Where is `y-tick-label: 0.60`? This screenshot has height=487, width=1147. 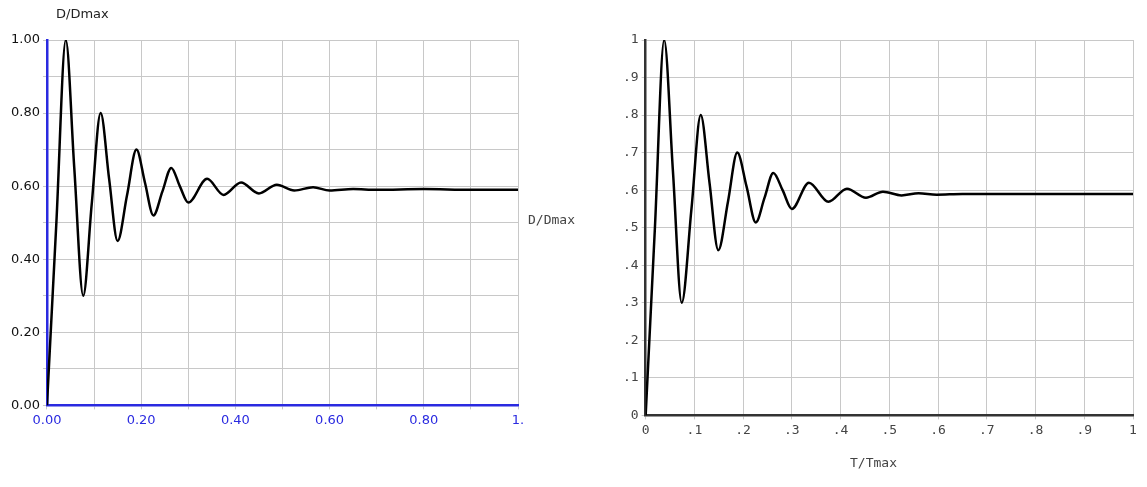 y-tick-label: 0.60 is located at coordinates (25, 185).